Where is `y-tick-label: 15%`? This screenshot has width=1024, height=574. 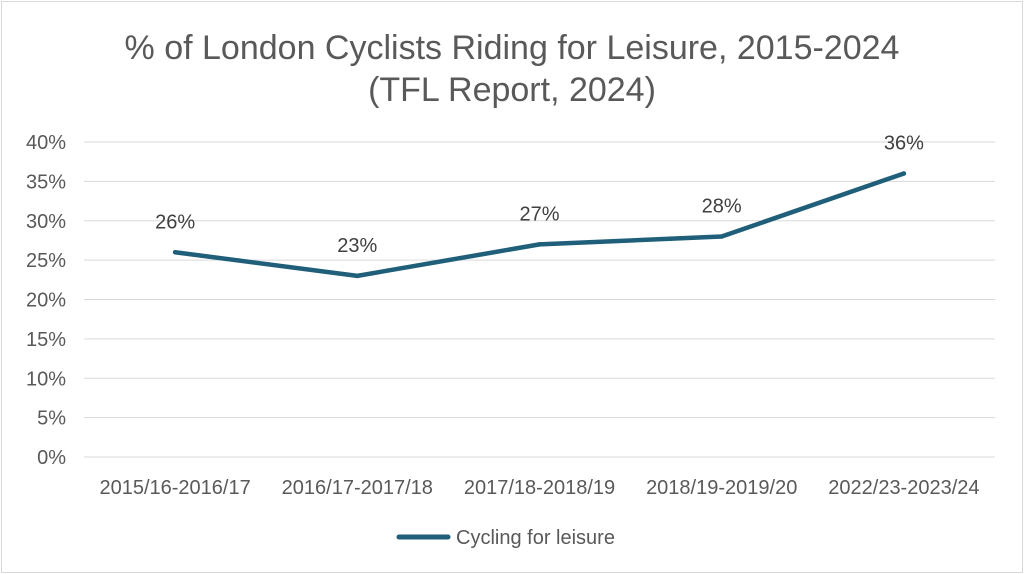
y-tick-label: 15% is located at coordinates (46, 340).